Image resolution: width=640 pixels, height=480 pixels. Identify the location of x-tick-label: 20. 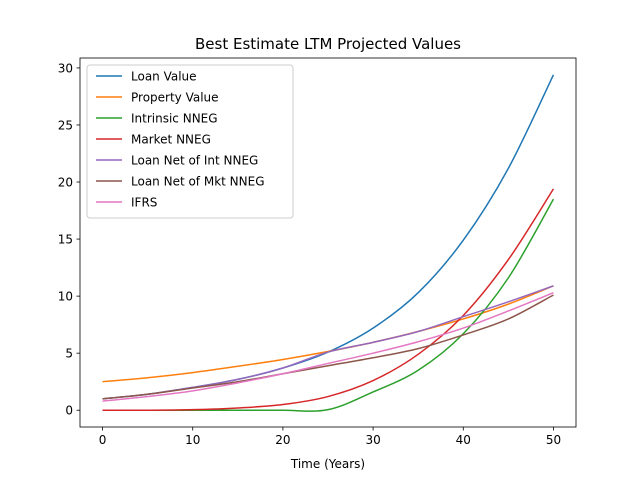
(282, 440).